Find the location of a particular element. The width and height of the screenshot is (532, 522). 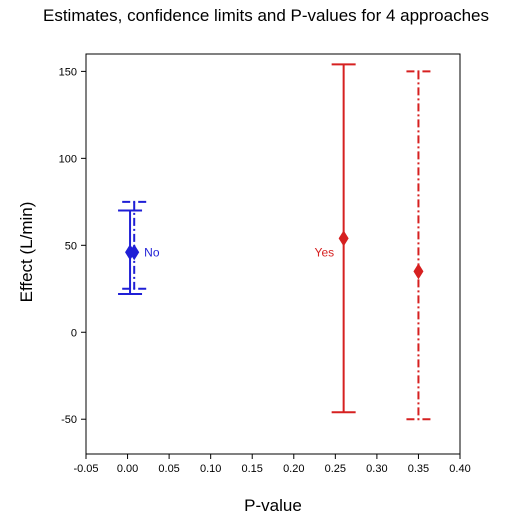

y-tick-label: 50 is located at coordinates (71, 246).